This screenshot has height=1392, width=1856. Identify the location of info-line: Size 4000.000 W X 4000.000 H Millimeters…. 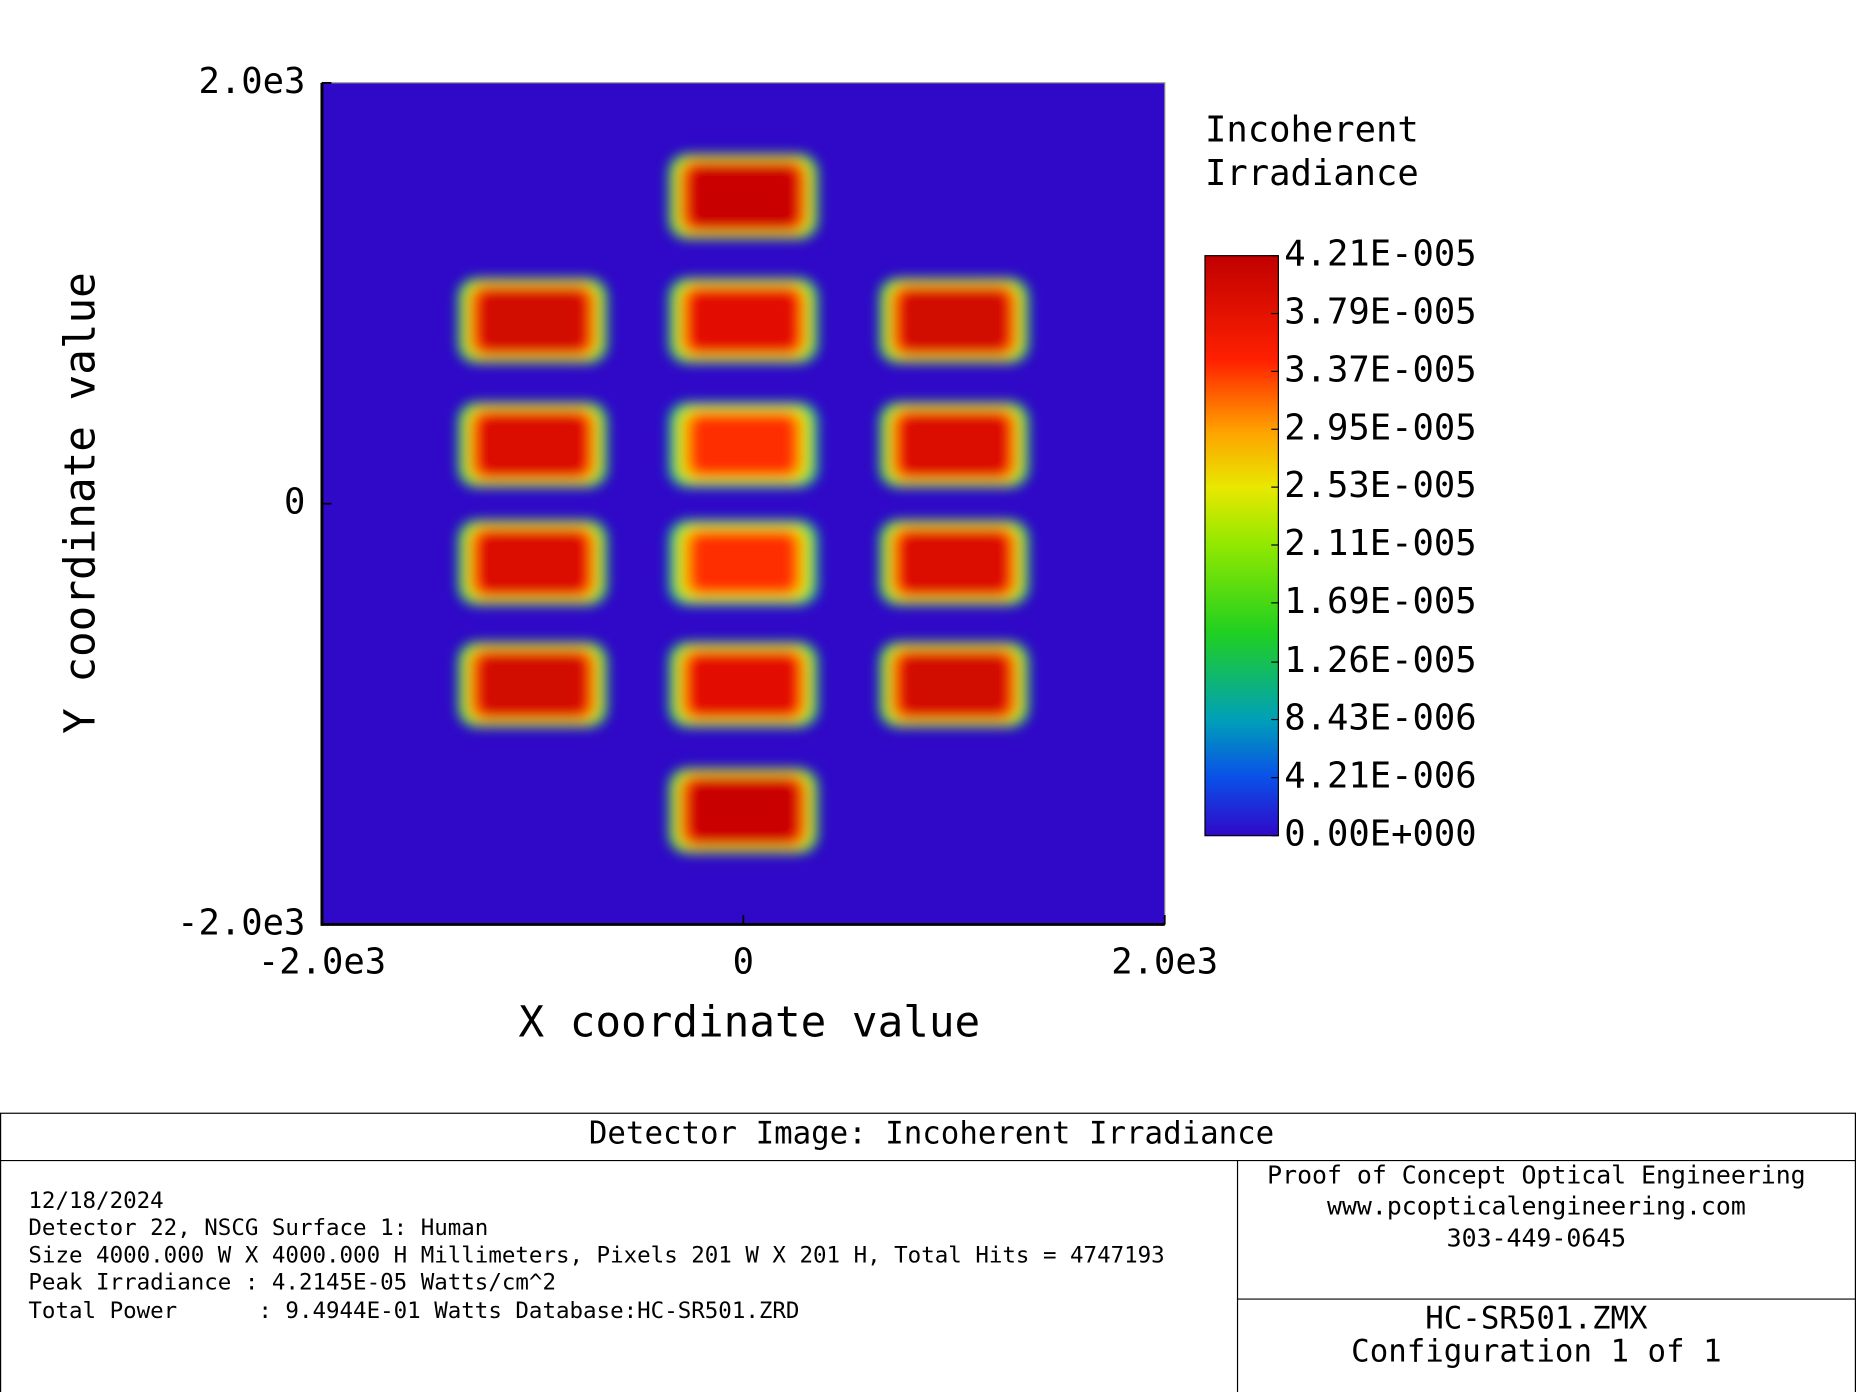
(596, 1255).